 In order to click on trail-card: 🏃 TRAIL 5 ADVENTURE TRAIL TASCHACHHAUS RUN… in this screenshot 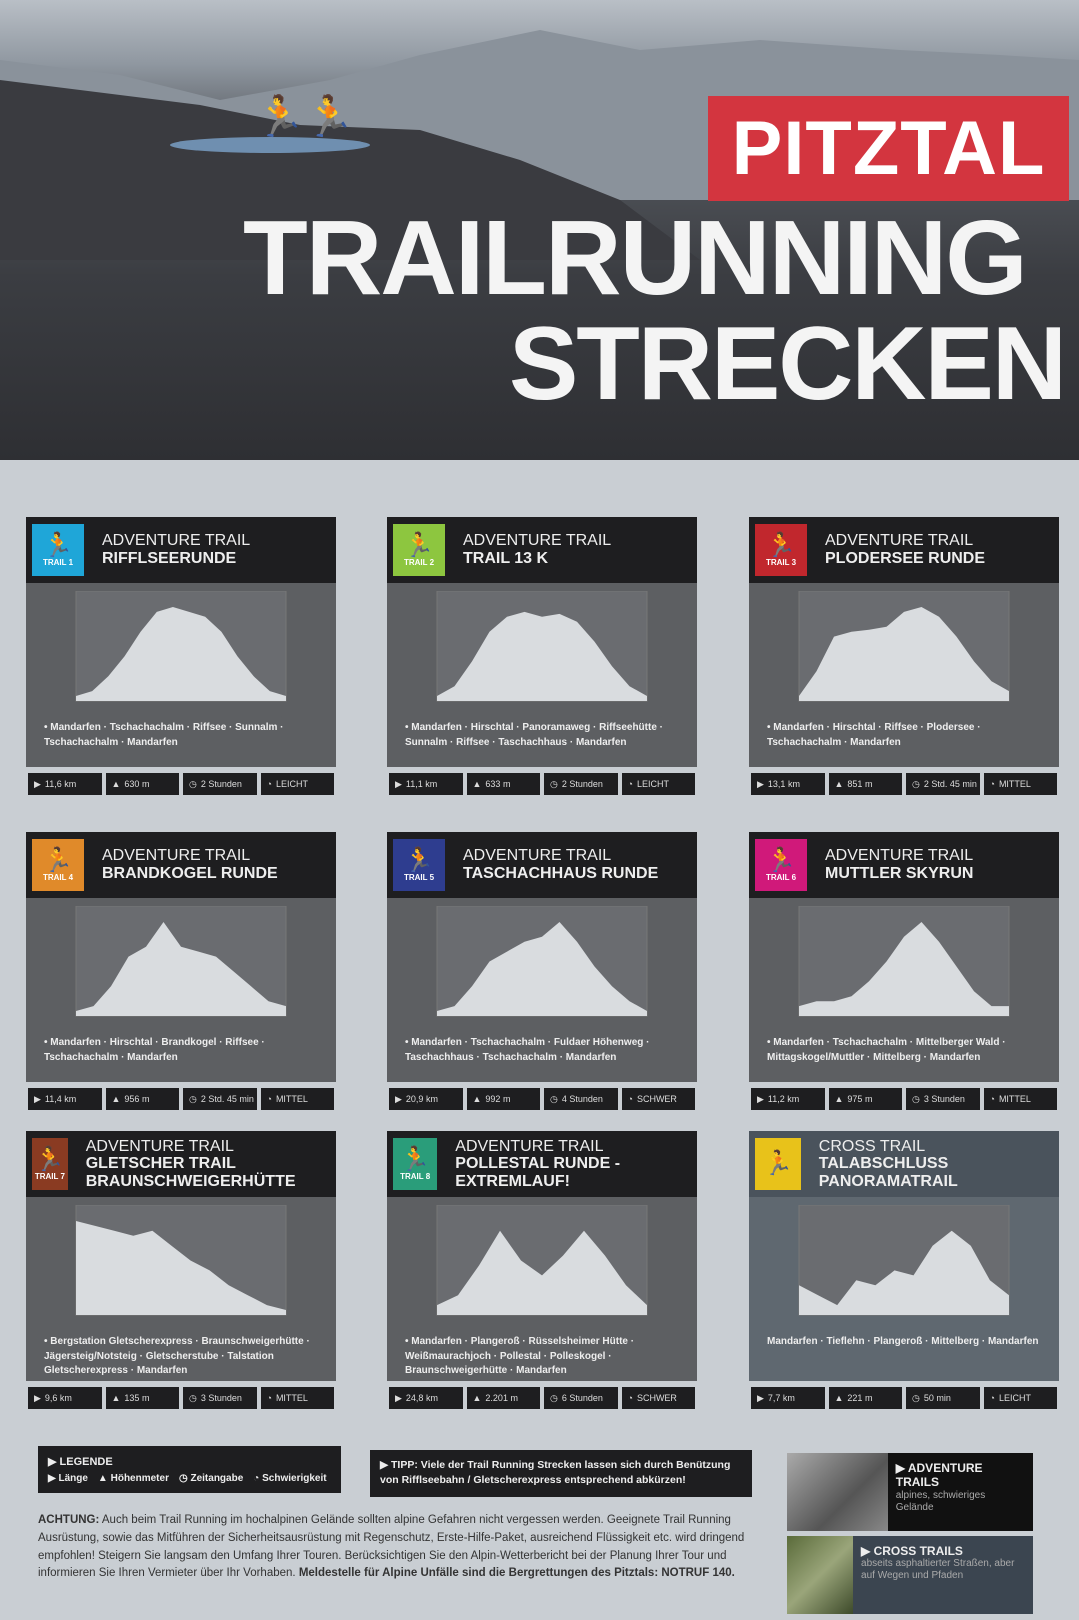, I will do `click(542, 971)`.